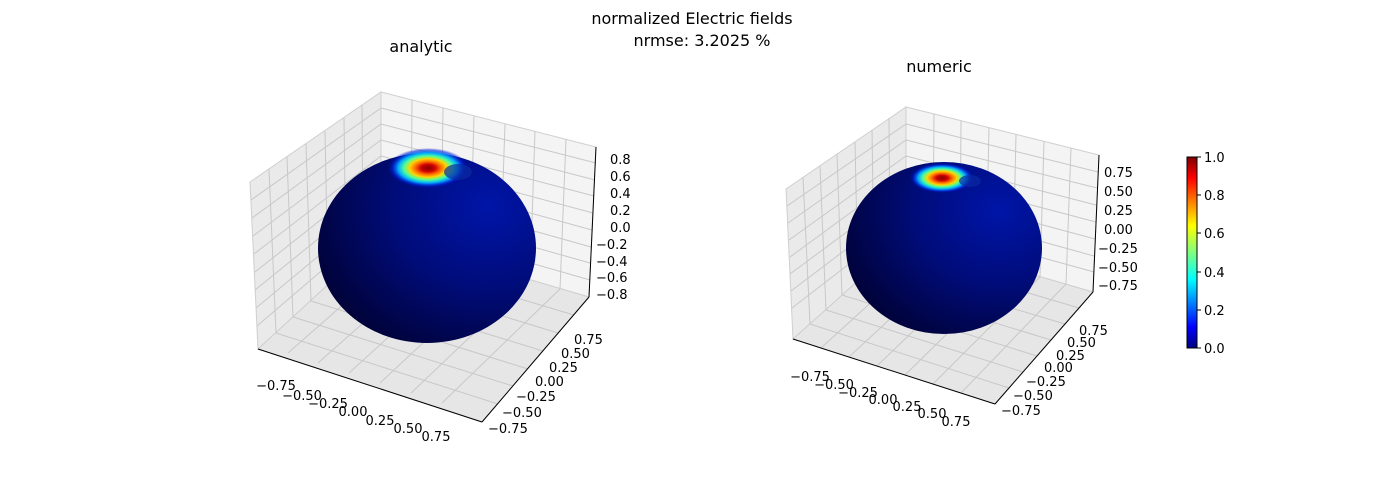  Describe the element at coordinates (1214, 158) in the screenshot. I see `colorbar-tick-label: 1.0` at that location.